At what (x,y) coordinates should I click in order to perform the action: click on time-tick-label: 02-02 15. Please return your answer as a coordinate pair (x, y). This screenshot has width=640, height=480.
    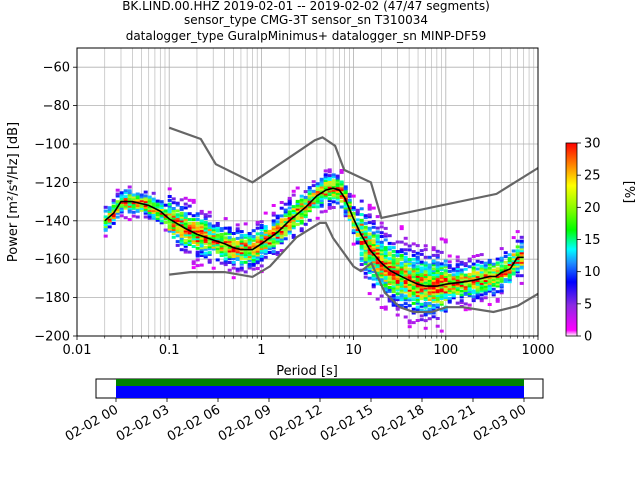
    Looking at the image, I should click on (347, 423).